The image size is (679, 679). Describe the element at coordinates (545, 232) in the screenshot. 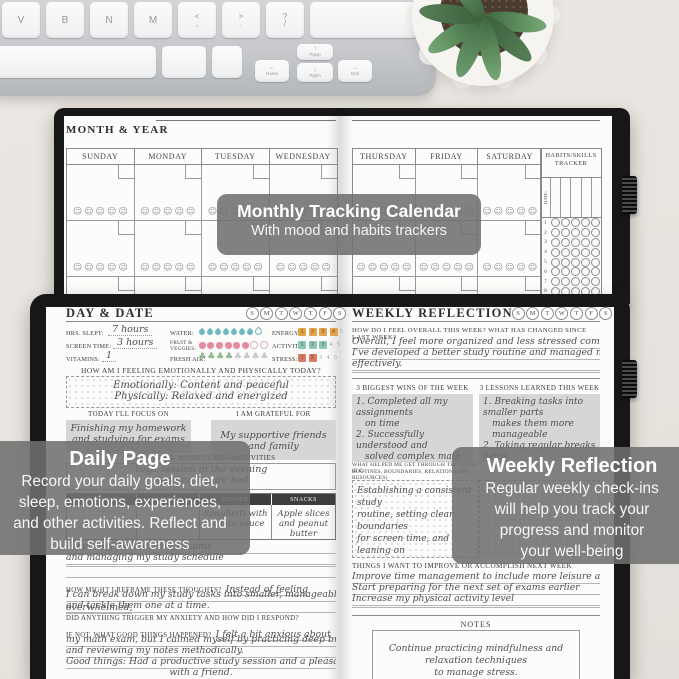

I see `tracker-row-number: 2` at that location.